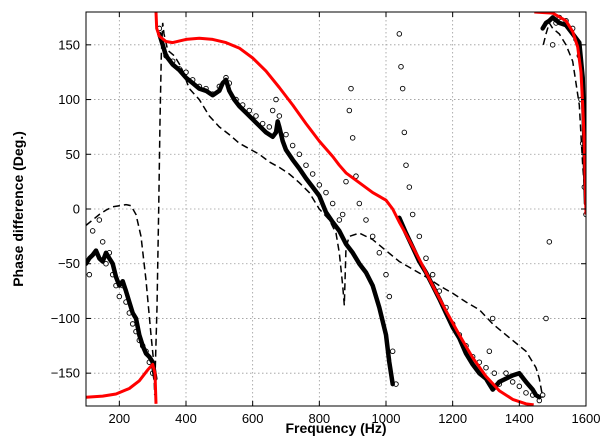  What do you see at coordinates (76, 209) in the screenshot?
I see `y-tick-label: 0` at bounding box center [76, 209].